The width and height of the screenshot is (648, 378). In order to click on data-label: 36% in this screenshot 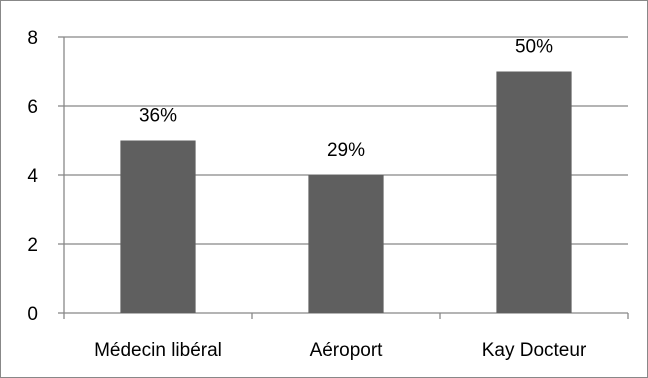, I will do `click(158, 116)`.